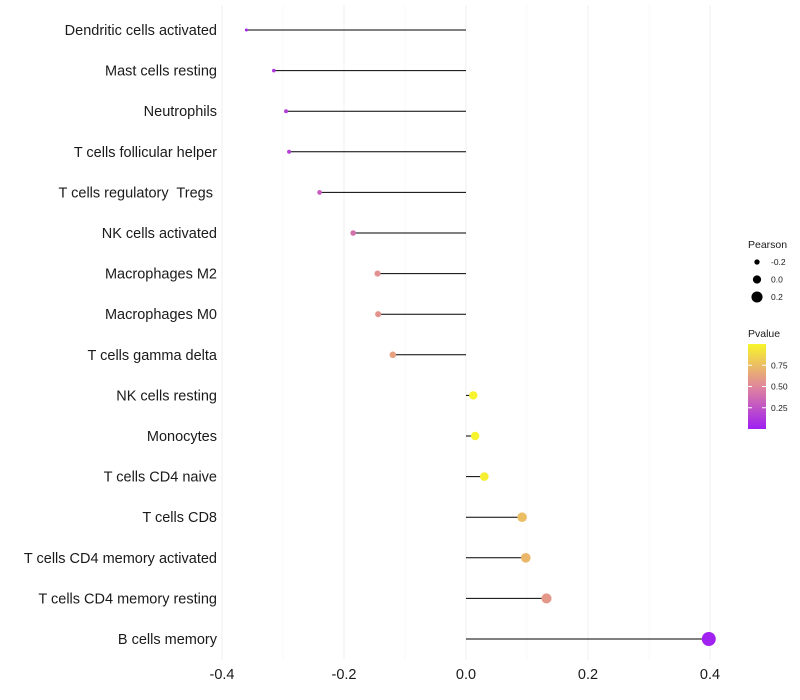 The width and height of the screenshot is (800, 700). What do you see at coordinates (588, 675) in the screenshot?
I see `x-tick-label: 0.2` at bounding box center [588, 675].